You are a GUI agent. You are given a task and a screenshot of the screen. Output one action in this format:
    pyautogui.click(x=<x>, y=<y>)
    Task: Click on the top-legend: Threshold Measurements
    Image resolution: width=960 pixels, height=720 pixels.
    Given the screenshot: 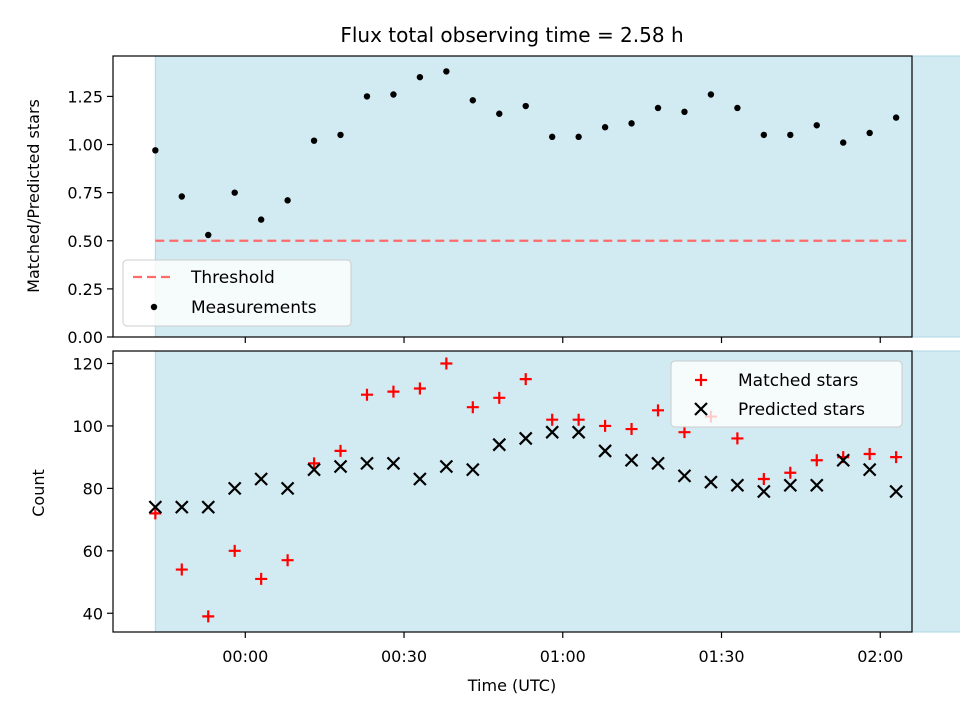 What is the action you would take?
    pyautogui.click(x=237, y=293)
    